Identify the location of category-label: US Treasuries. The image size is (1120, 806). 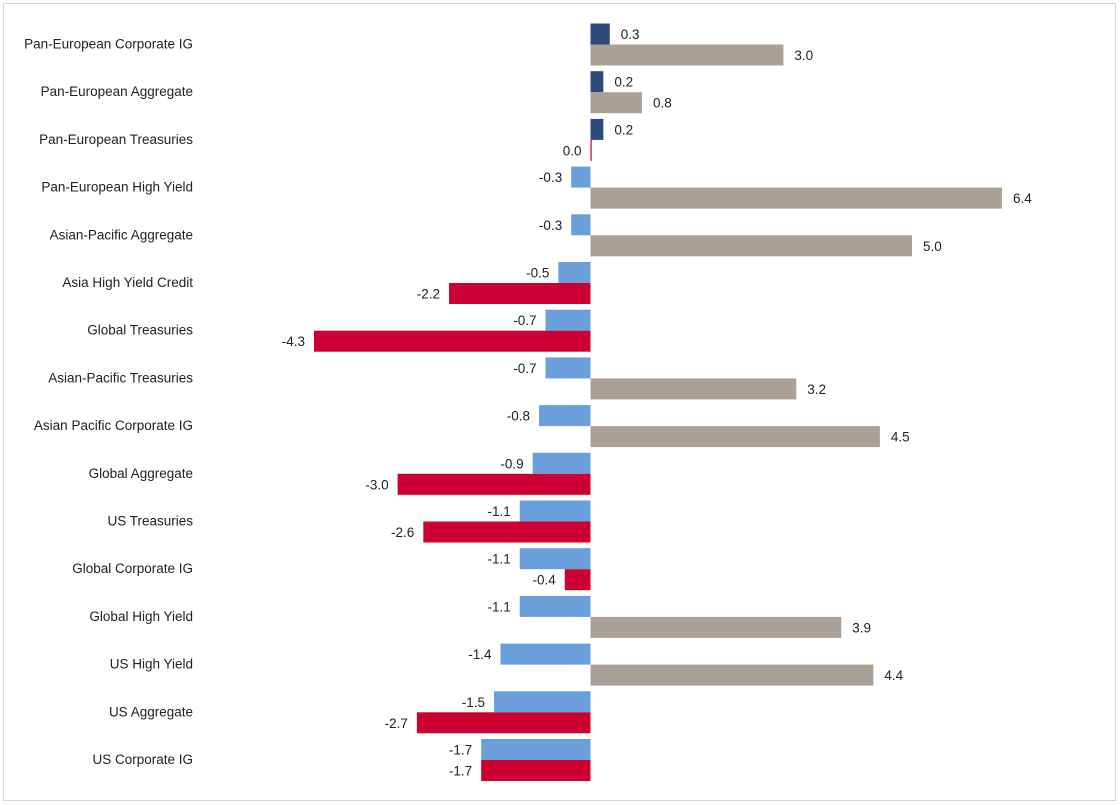
(150, 521).